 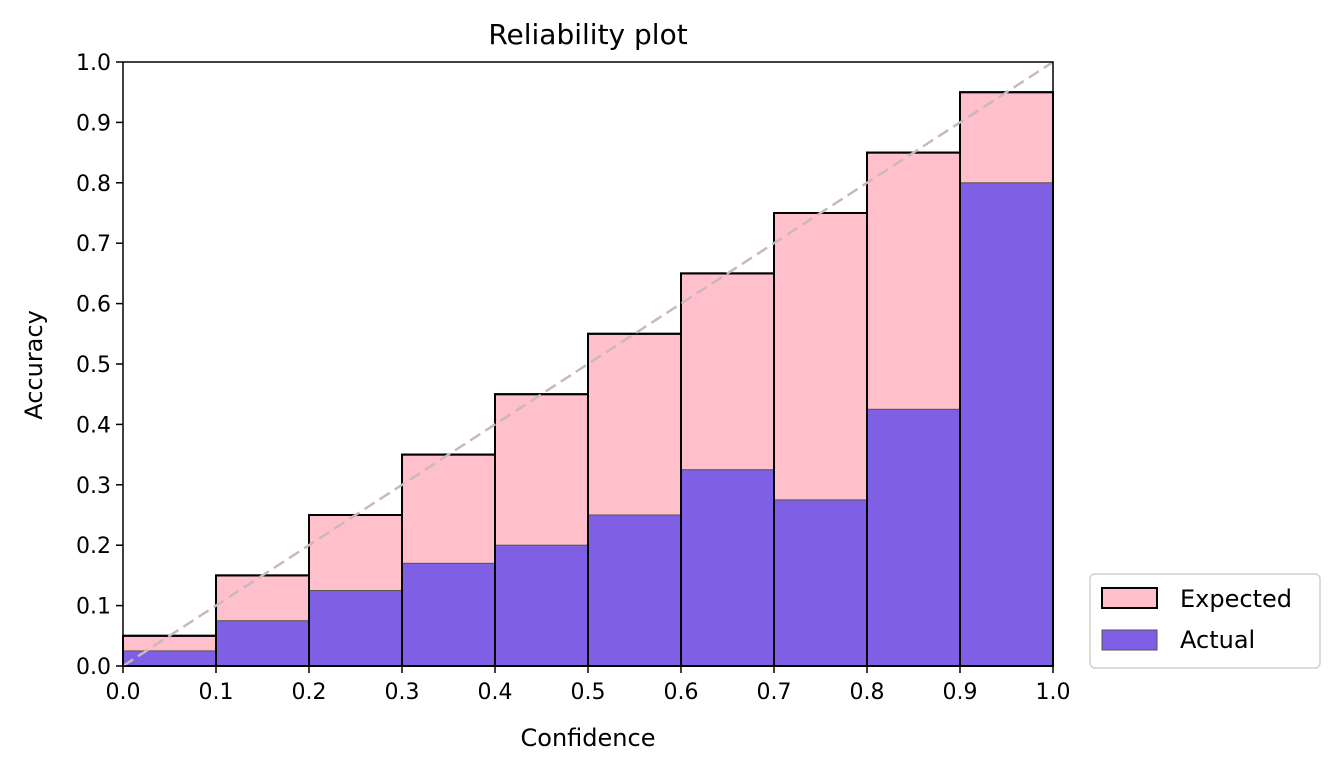 I want to click on x-tick-label-6: 0.6, so click(x=681, y=692).